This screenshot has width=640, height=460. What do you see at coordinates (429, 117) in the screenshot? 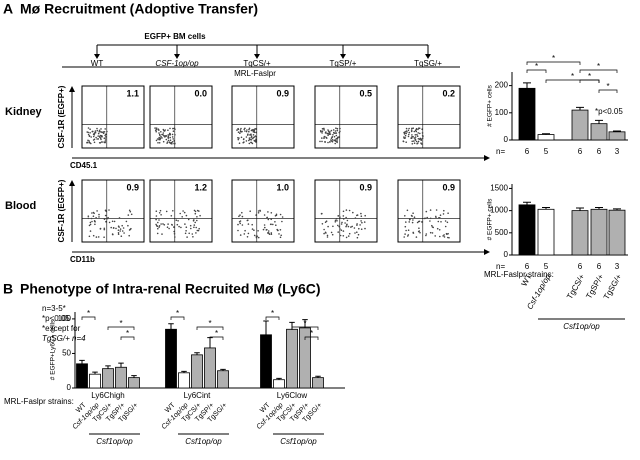
I see `flow-plot` at bounding box center [429, 117].